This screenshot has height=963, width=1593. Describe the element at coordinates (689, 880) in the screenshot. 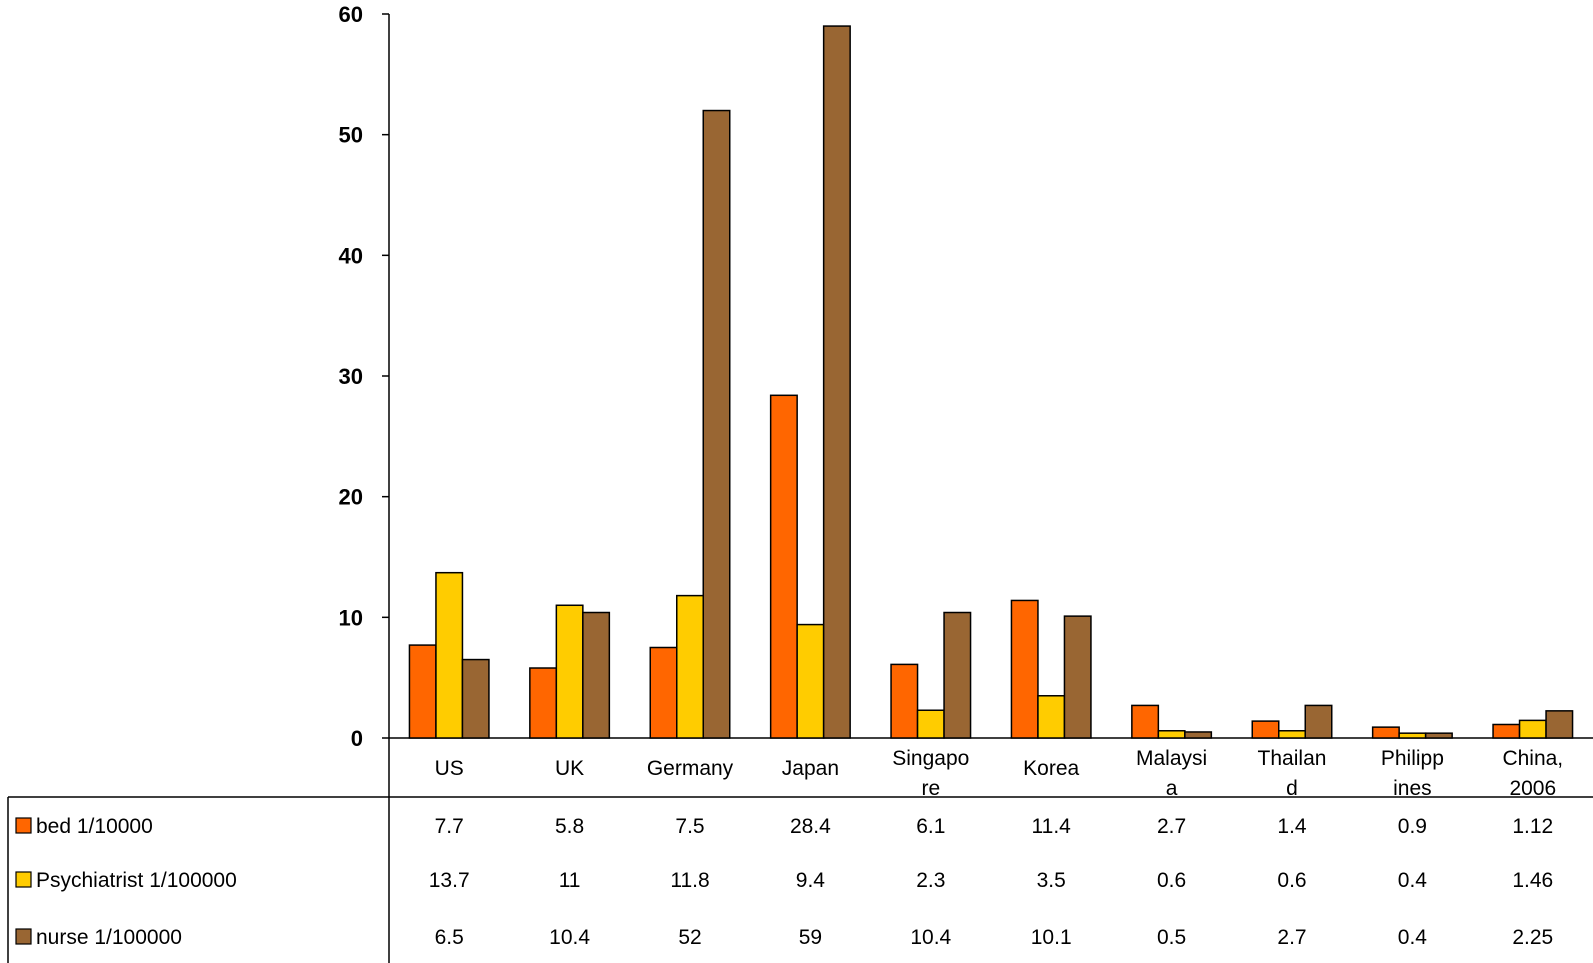

I see `table-cell: 11.8` at that location.